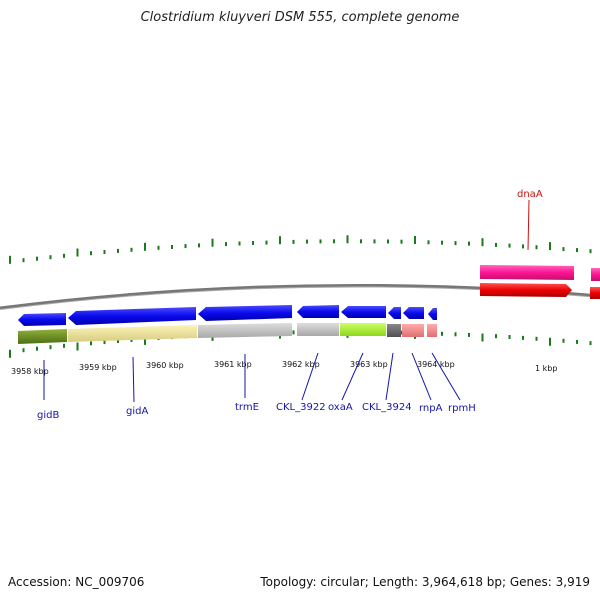 This screenshot has height=600, width=600. Describe the element at coordinates (48, 415) in the screenshot. I see `gene-label-gidB: gidB` at that location.